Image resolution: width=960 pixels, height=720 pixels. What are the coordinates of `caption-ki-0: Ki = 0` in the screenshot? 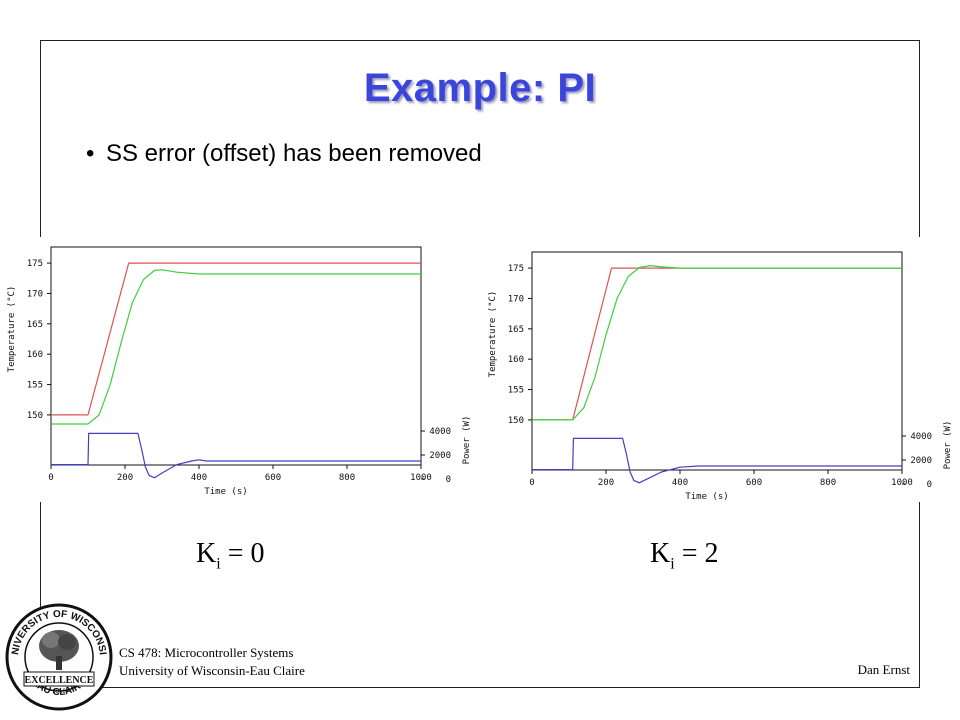 It's located at (230, 556).